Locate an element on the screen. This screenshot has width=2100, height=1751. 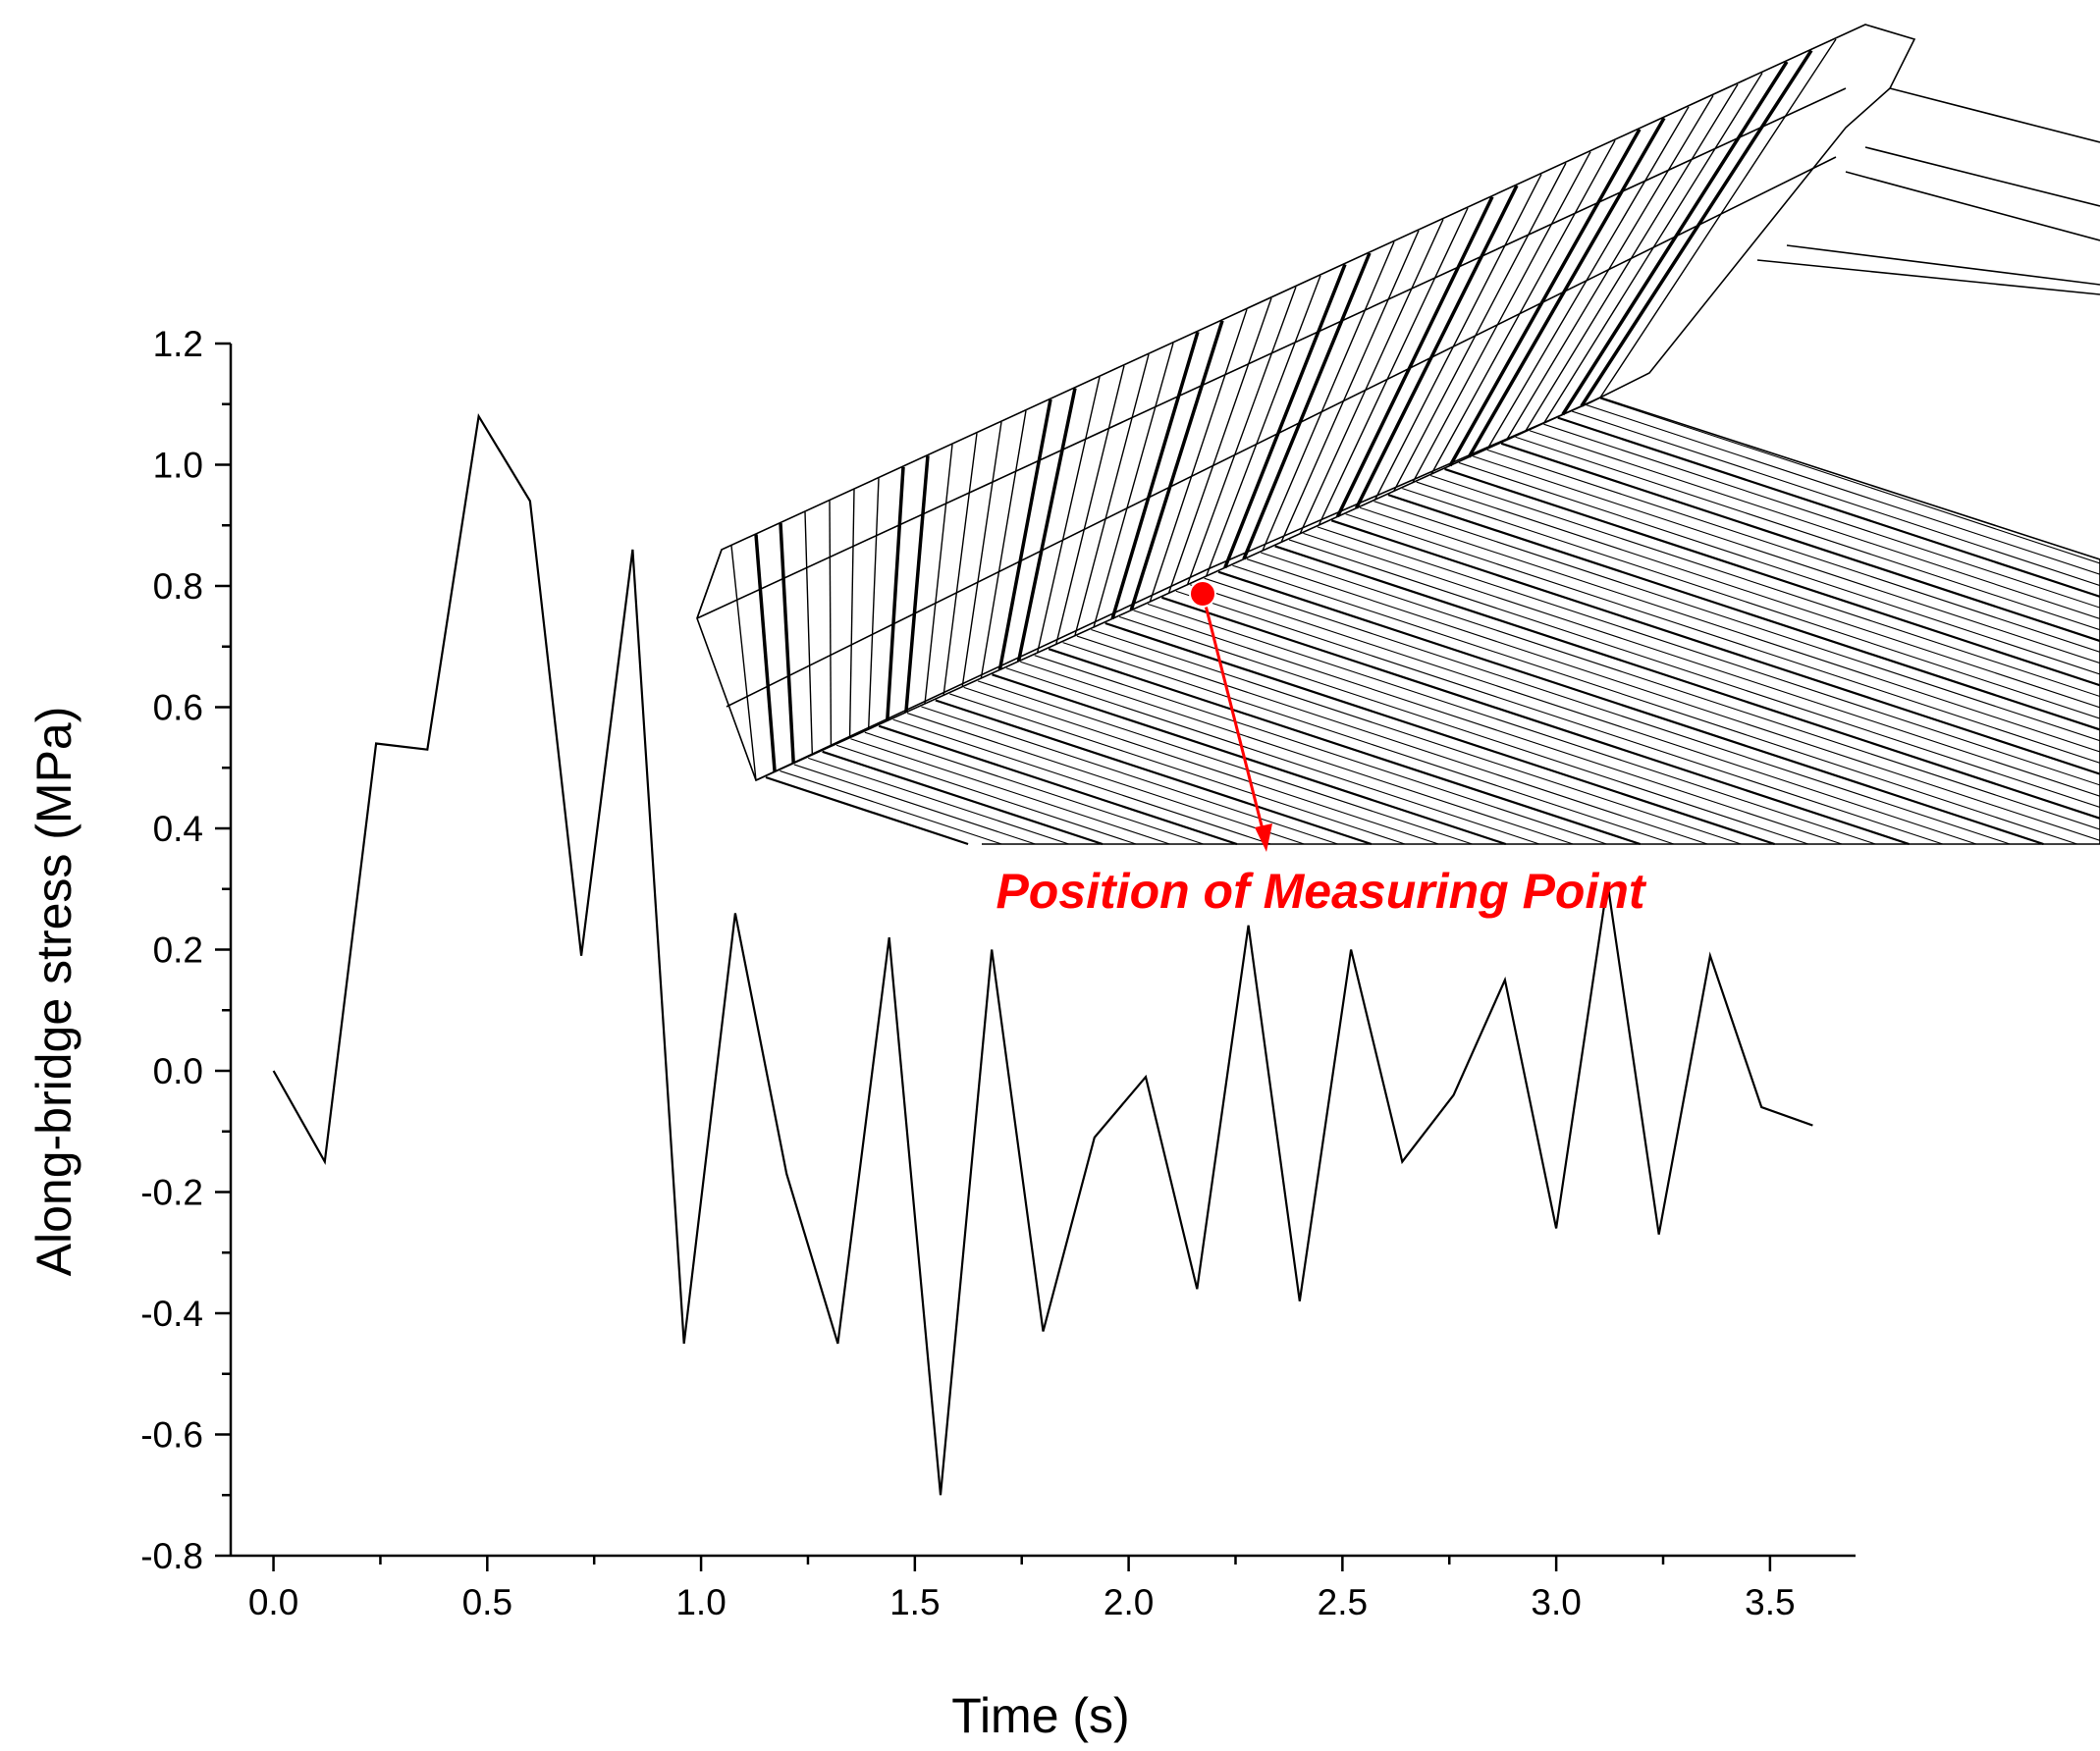
y-axis-ticks: -0.8 -0.6 -0.4 -0.2 0.0 0.2 0.4 0.6 0.8 1.0 1.2 is located at coordinates (185, 950).